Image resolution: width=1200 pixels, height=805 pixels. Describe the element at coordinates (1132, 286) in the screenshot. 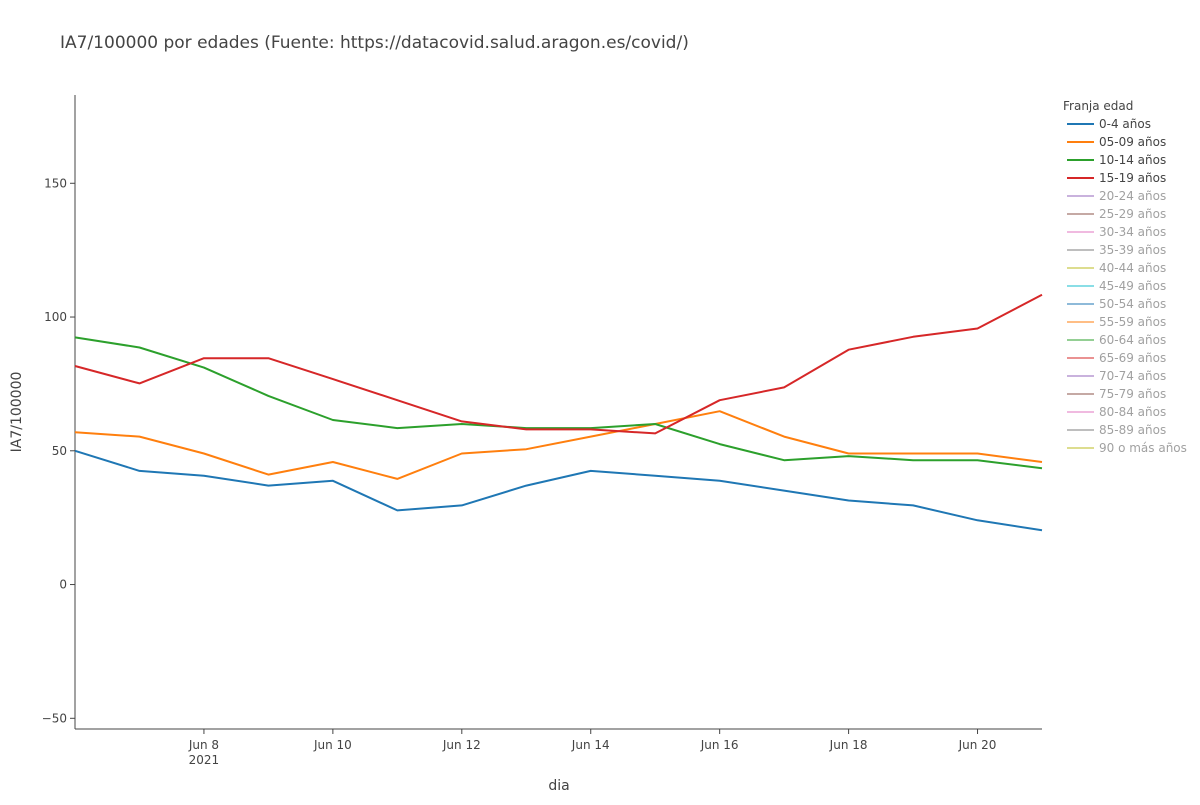

I see `legend-label: 45-49 años` at that location.